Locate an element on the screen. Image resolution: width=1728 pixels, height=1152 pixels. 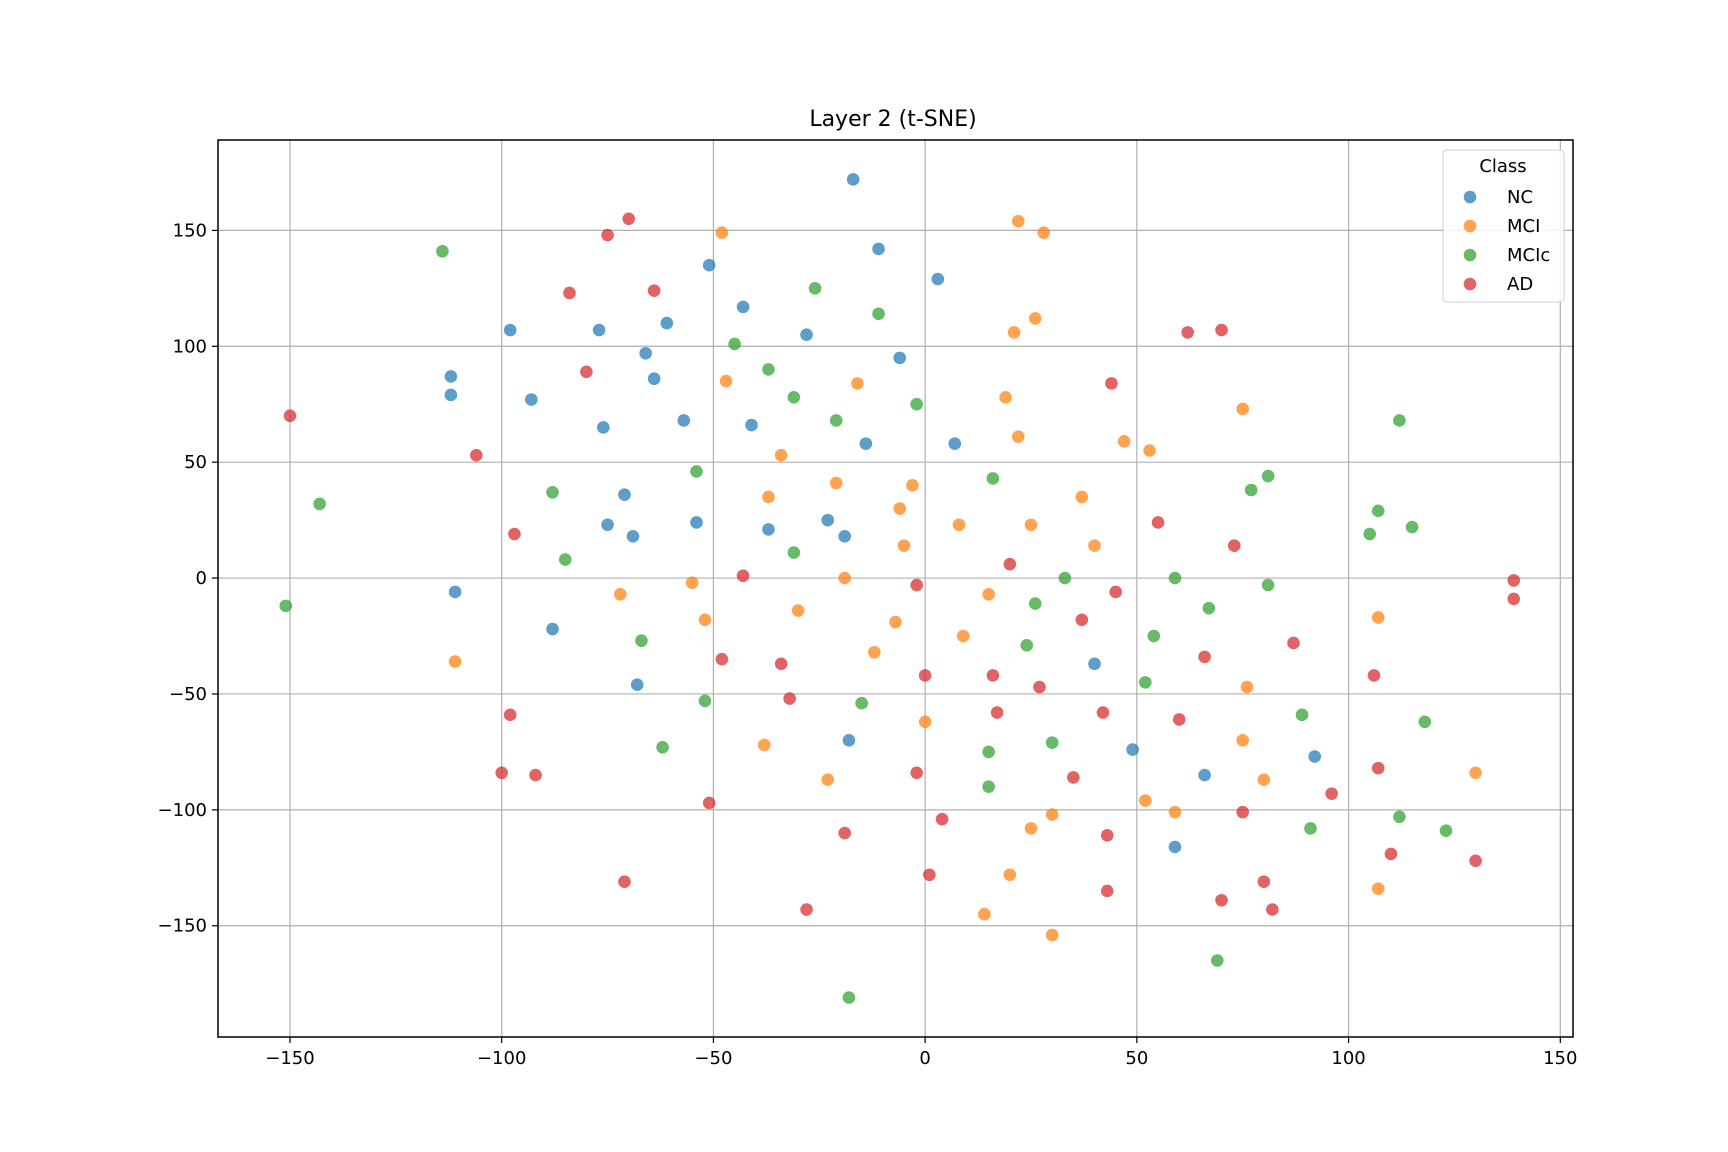
legend-marker-nc is located at coordinates (1470, 197).